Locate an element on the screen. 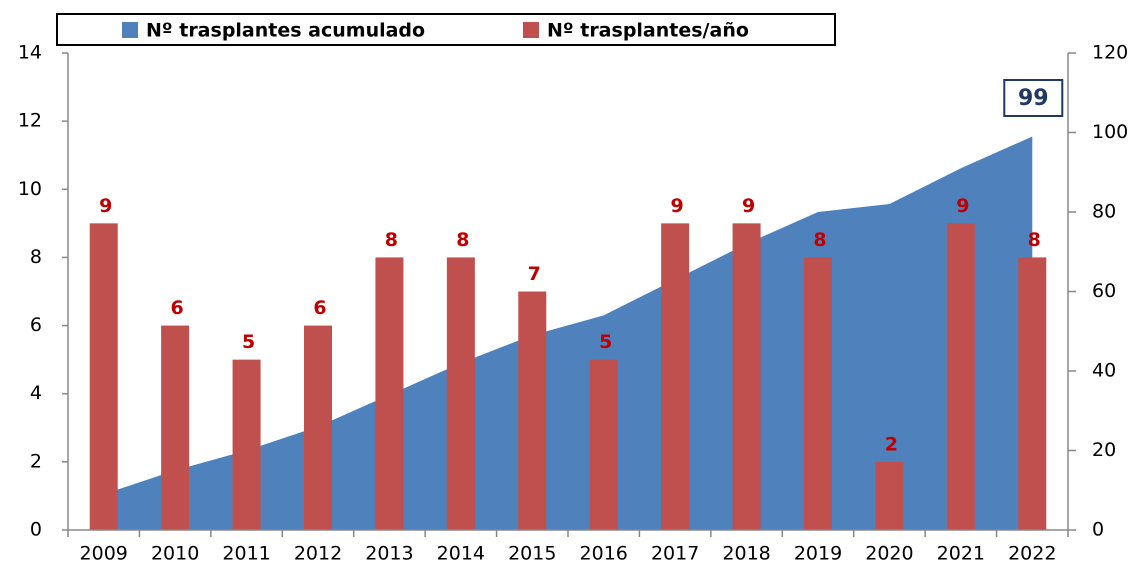  y-tick-label: 0 is located at coordinates (36, 530).